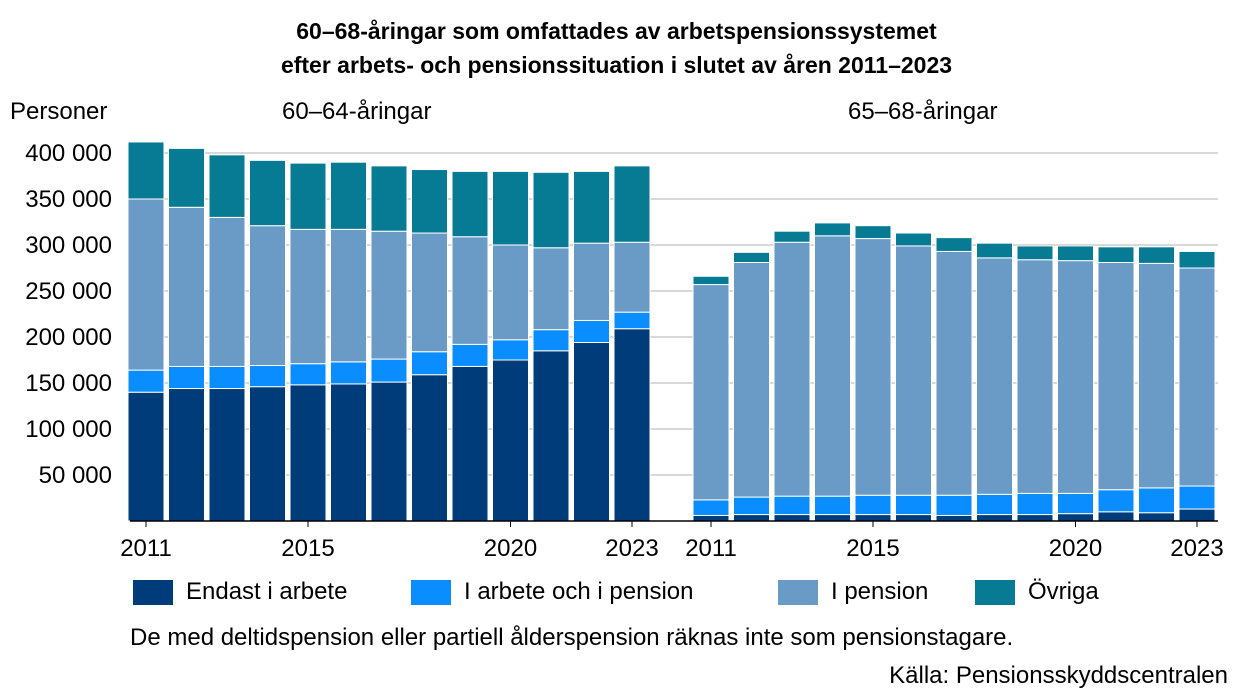 Image resolution: width=1233 pixels, height=695 pixels. Describe the element at coordinates (832, 505) in the screenshot. I see `bar-p2-2014-work_and_pension` at that location.